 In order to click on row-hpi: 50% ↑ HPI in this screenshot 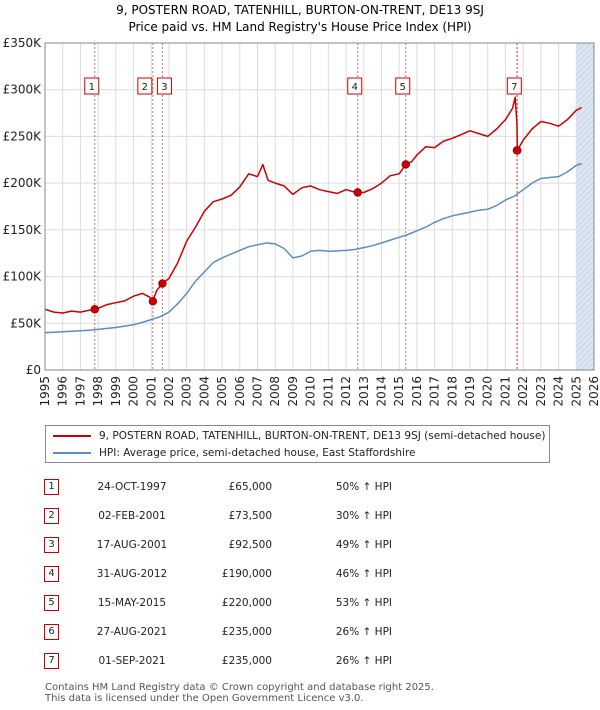, I will do `click(363, 486)`.